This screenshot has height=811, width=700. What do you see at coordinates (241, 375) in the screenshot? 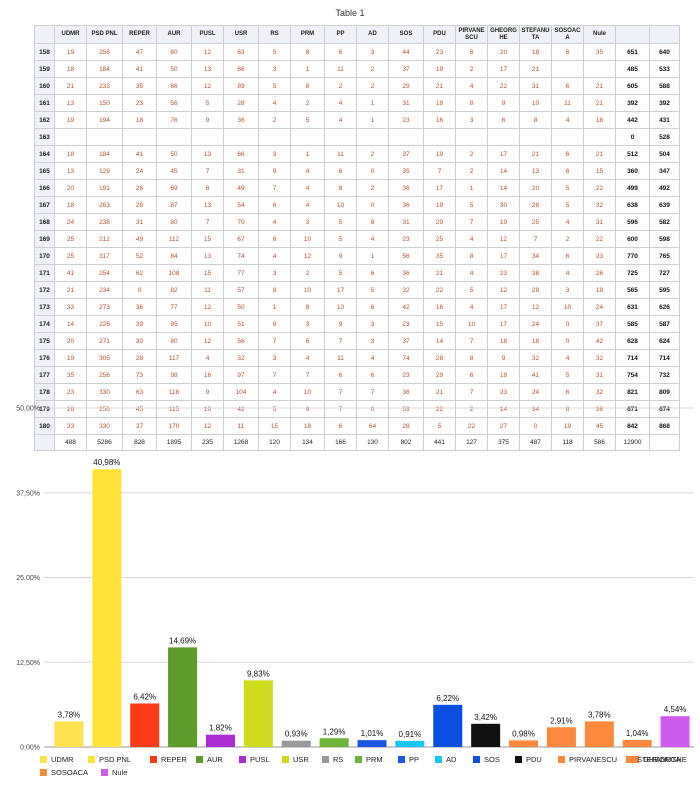
I see `table-cell: 97` at bounding box center [241, 375].